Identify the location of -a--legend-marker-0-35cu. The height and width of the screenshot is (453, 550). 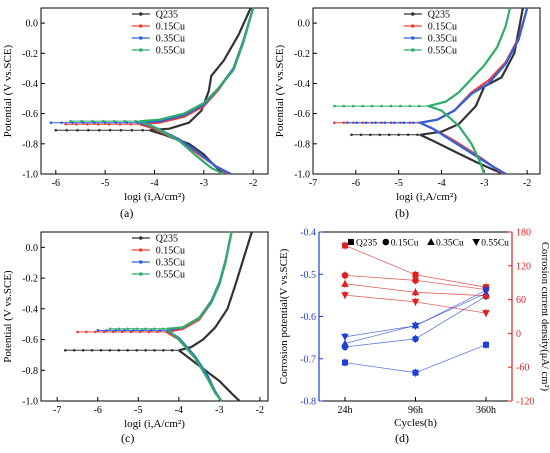
(141, 38).